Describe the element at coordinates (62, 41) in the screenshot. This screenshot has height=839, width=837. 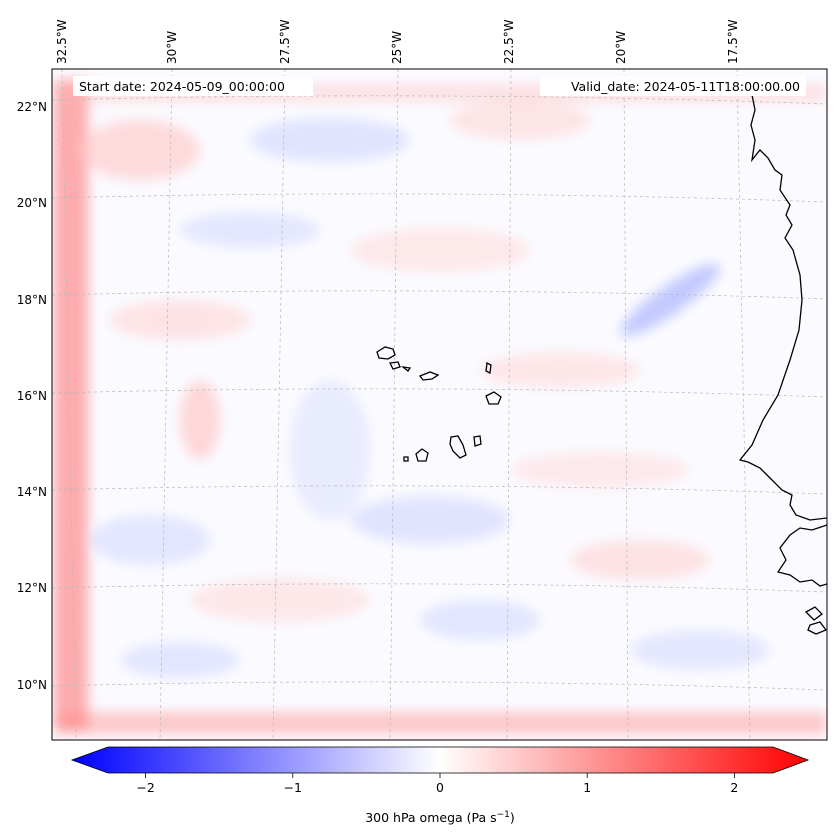
I see `lon-label: 32.5°W` at that location.